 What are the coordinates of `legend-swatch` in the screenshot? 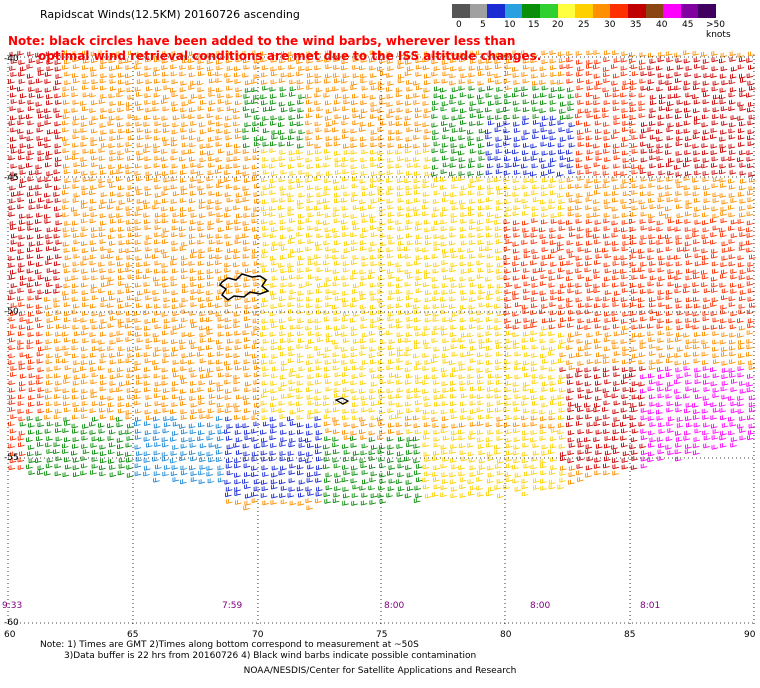 It's located at (584, 11).